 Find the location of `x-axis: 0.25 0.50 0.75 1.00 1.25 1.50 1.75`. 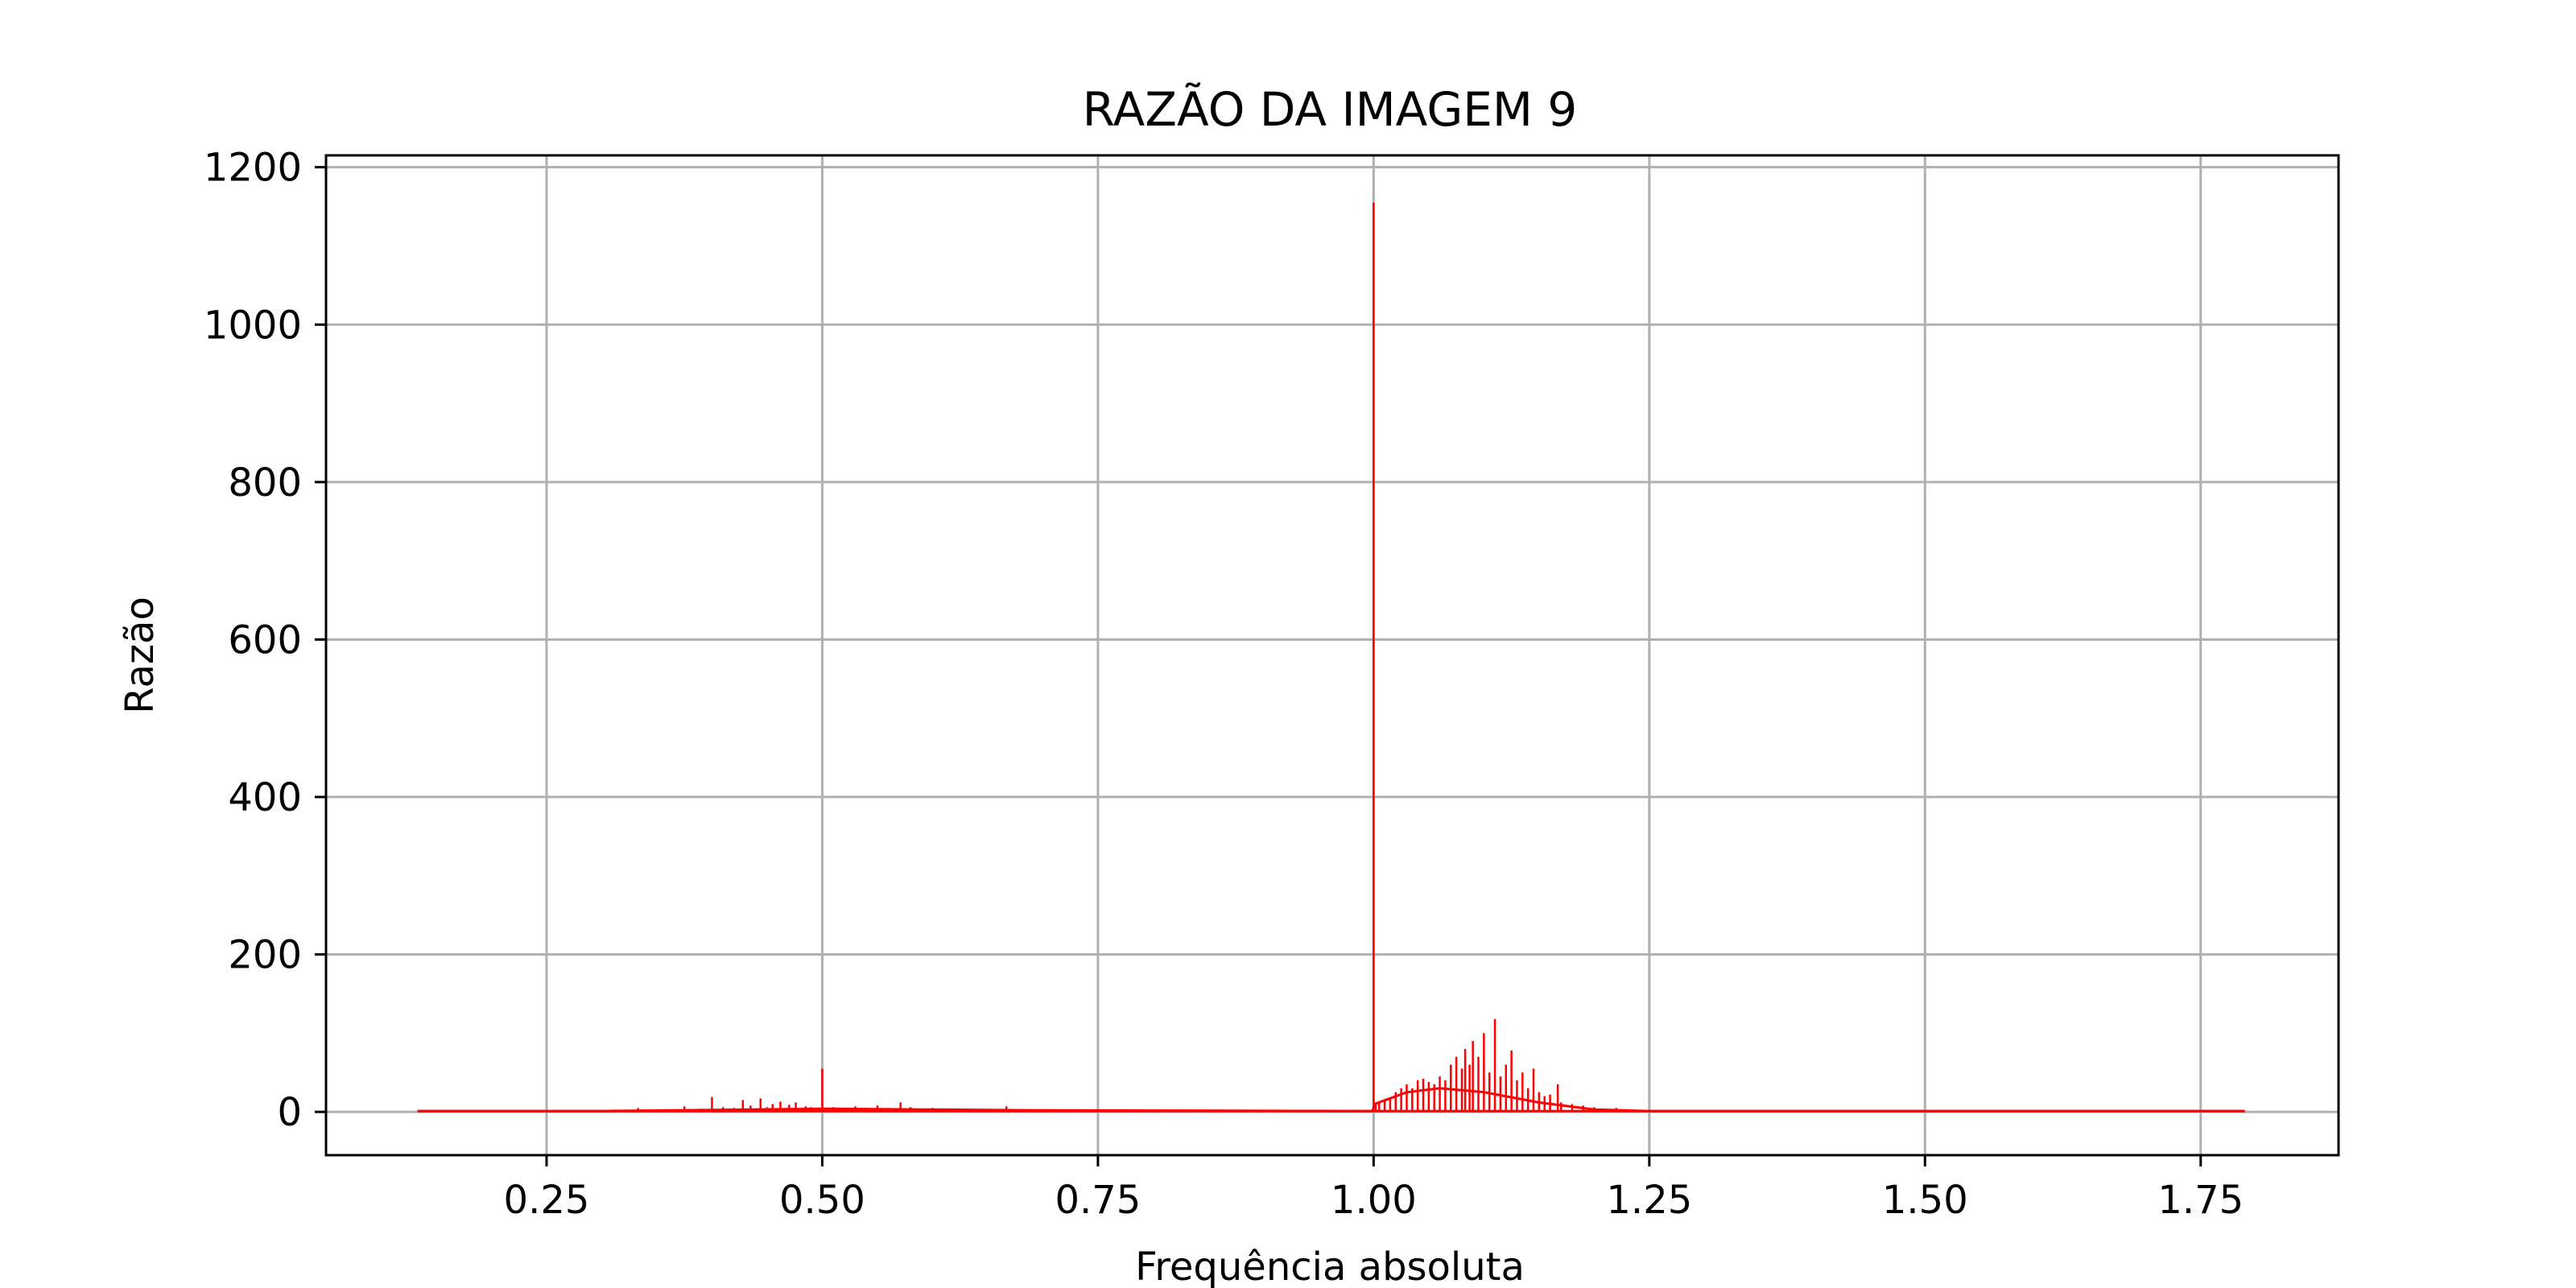

x-axis: 0.25 0.50 0.75 1.00 1.25 1.50 1.75 is located at coordinates (1374, 1189).